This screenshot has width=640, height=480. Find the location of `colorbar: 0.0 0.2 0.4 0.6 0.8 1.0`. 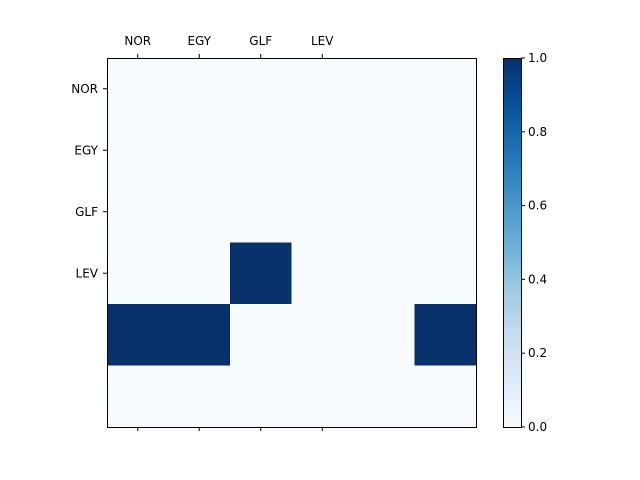

colorbar: 0.0 0.2 0.4 0.6 0.8 1.0 is located at coordinates (525, 242).